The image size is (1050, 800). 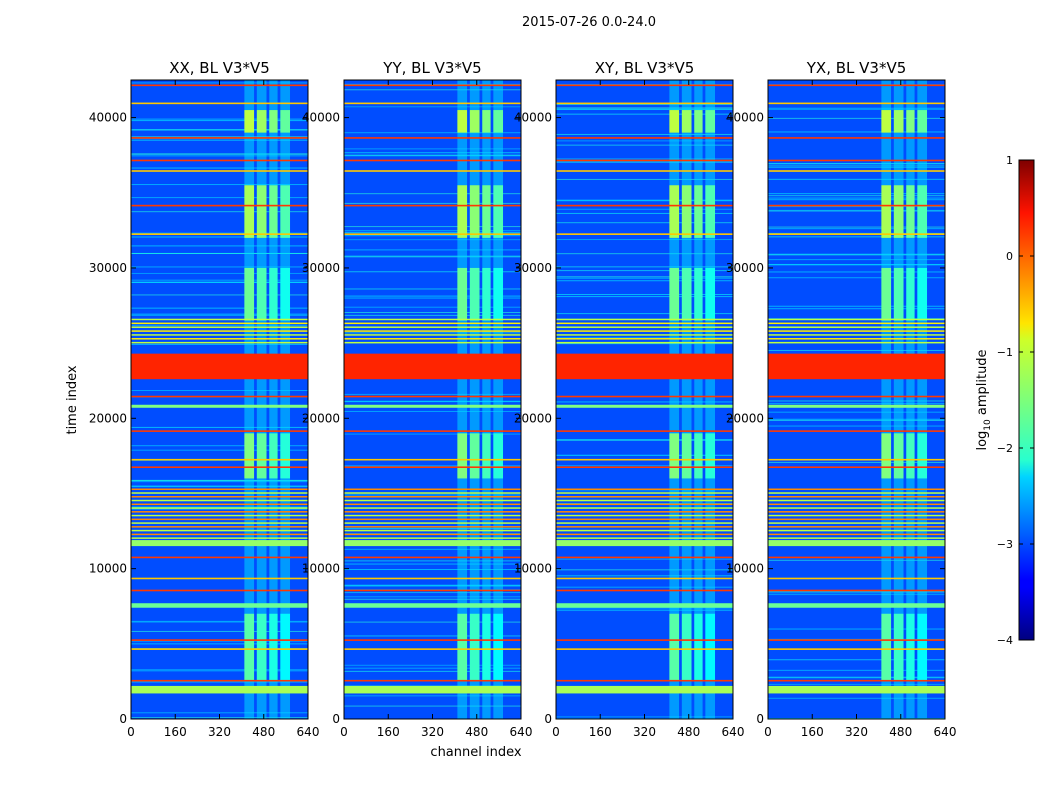 I want to click on colorbar-tick-label: −4, so click(x=1005, y=640).